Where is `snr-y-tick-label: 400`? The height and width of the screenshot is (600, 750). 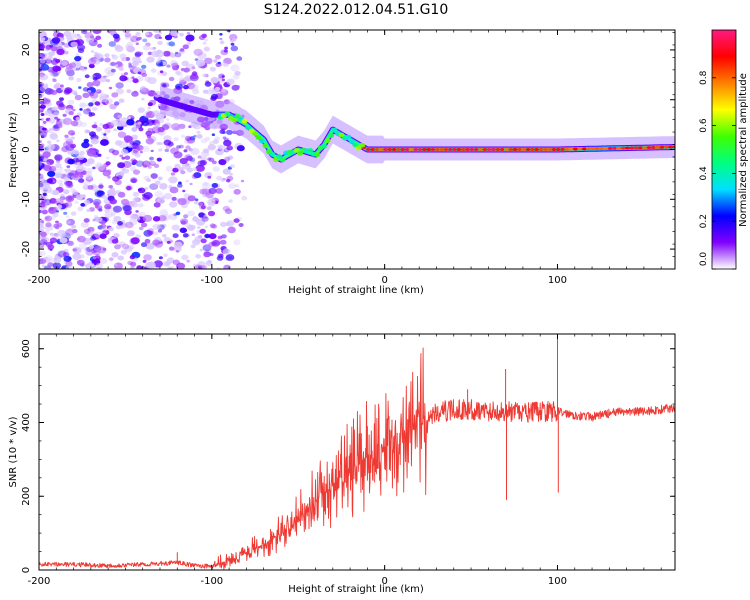 snr-y-tick-label: 400 is located at coordinates (26, 422).